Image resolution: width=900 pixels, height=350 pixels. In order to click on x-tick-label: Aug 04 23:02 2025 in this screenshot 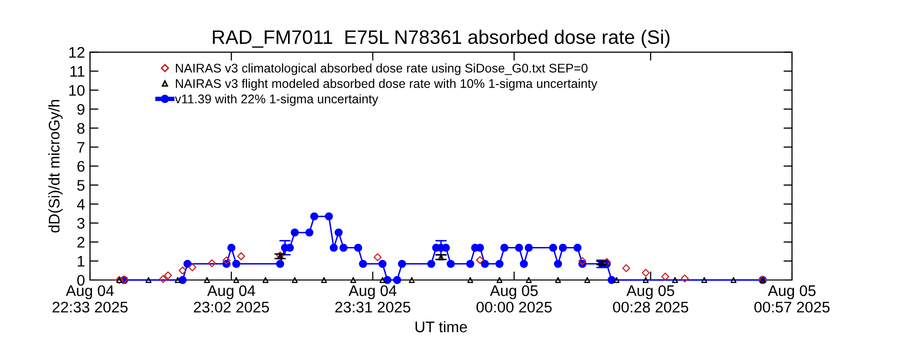, I will do `click(231, 299)`.